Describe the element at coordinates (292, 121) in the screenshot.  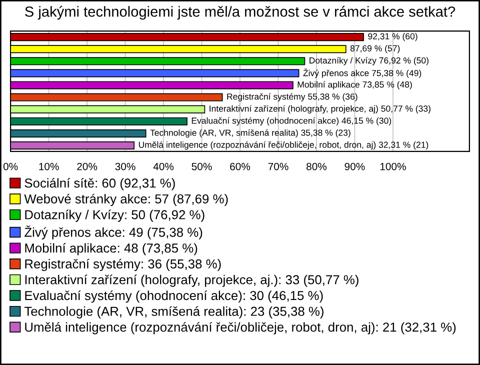
I see `data-label: Evaluační systémy (ohodnocení akce) 46,15 % (30)` at that location.